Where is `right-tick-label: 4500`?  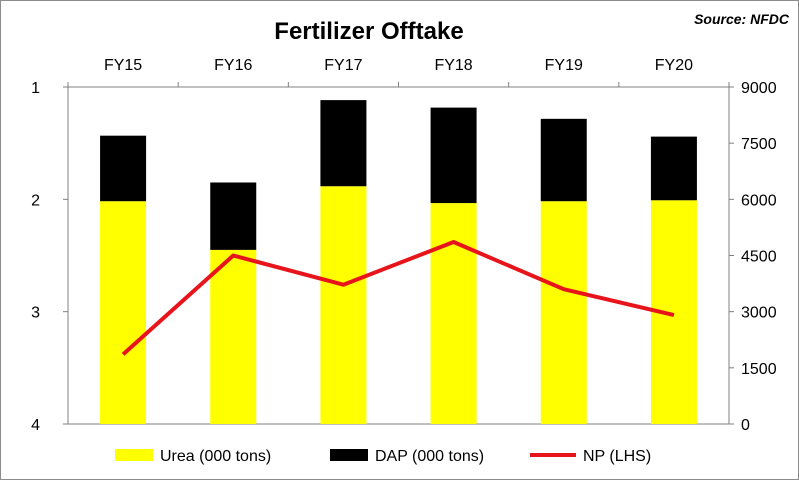 right-tick-label: 4500 is located at coordinates (759, 257).